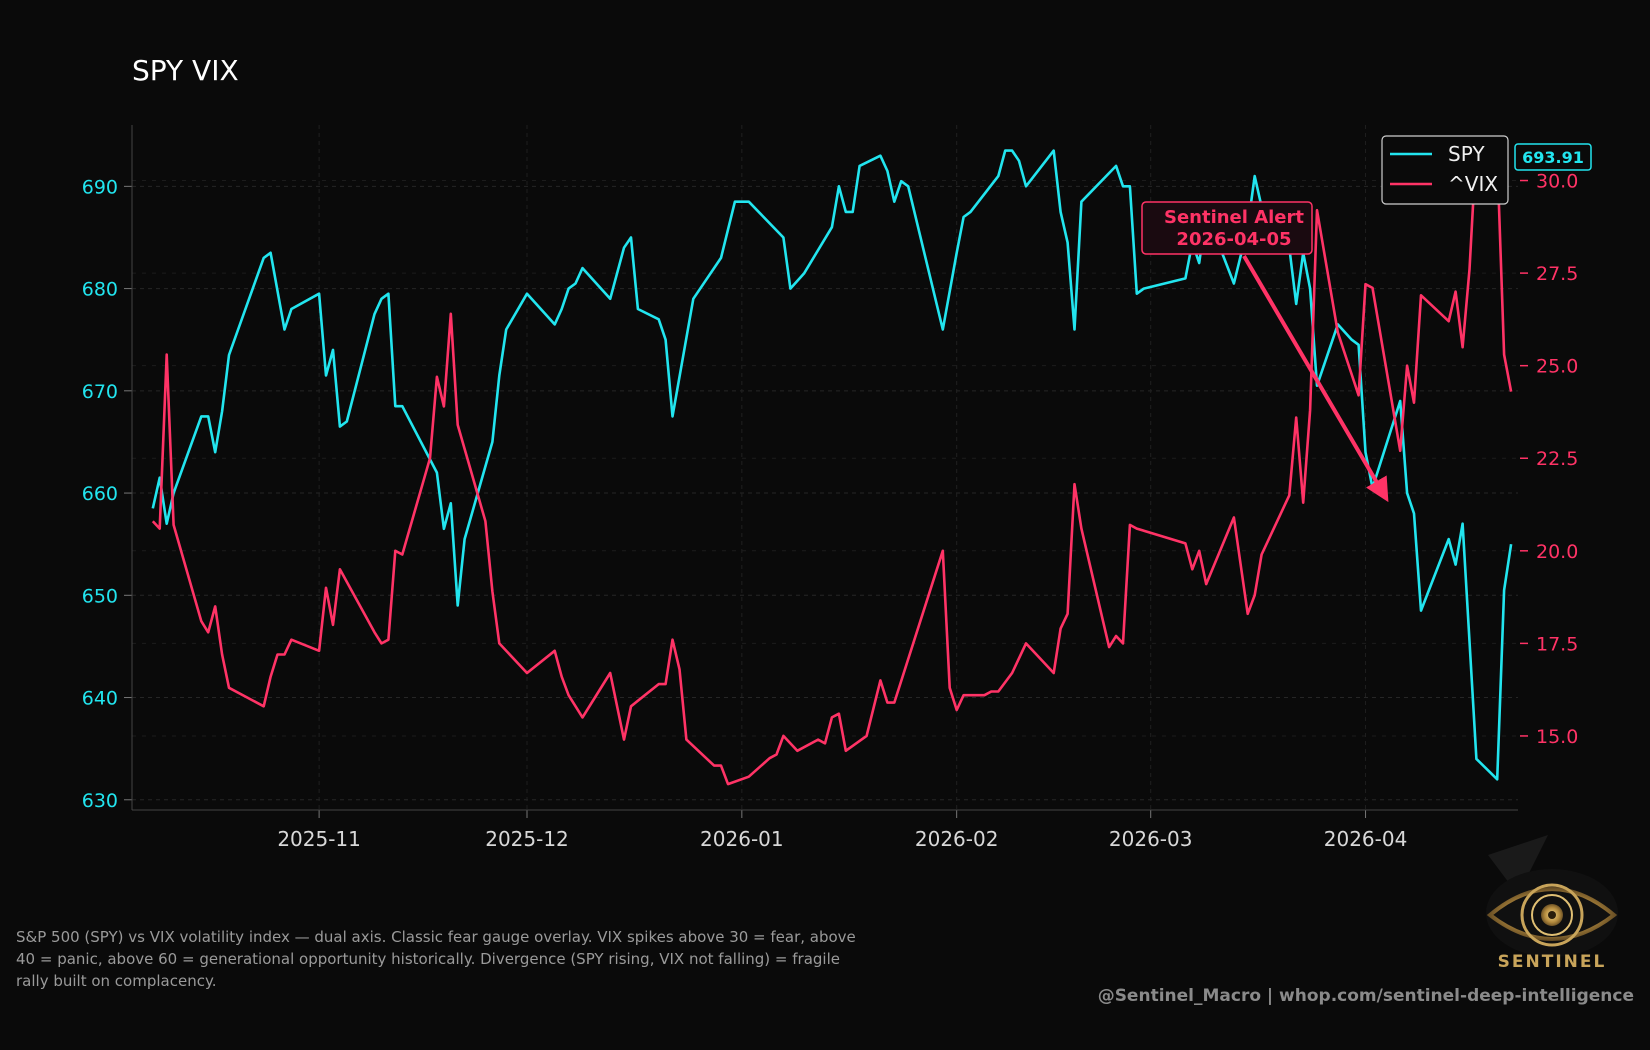 The image size is (1650, 1050). I want to click on chart-title: SPY VIX, so click(185, 70).